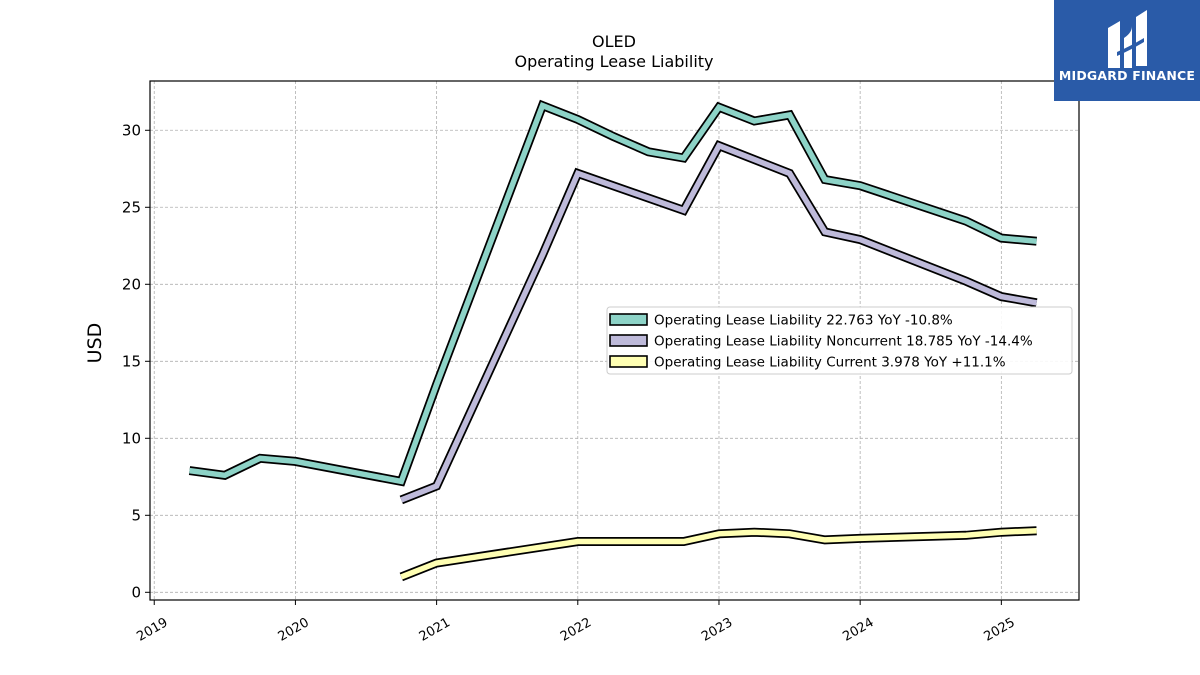  What do you see at coordinates (131, 361) in the screenshot?
I see `y-tick-label: 15` at bounding box center [131, 361].